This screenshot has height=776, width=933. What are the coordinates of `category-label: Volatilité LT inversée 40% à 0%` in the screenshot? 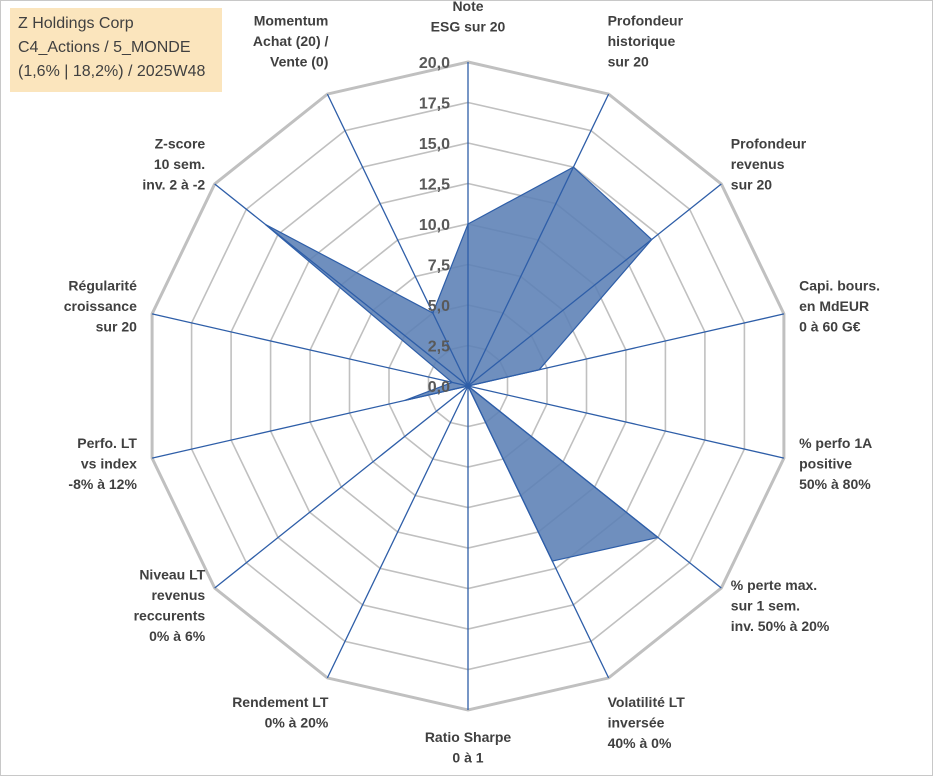 It's located at (647, 722).